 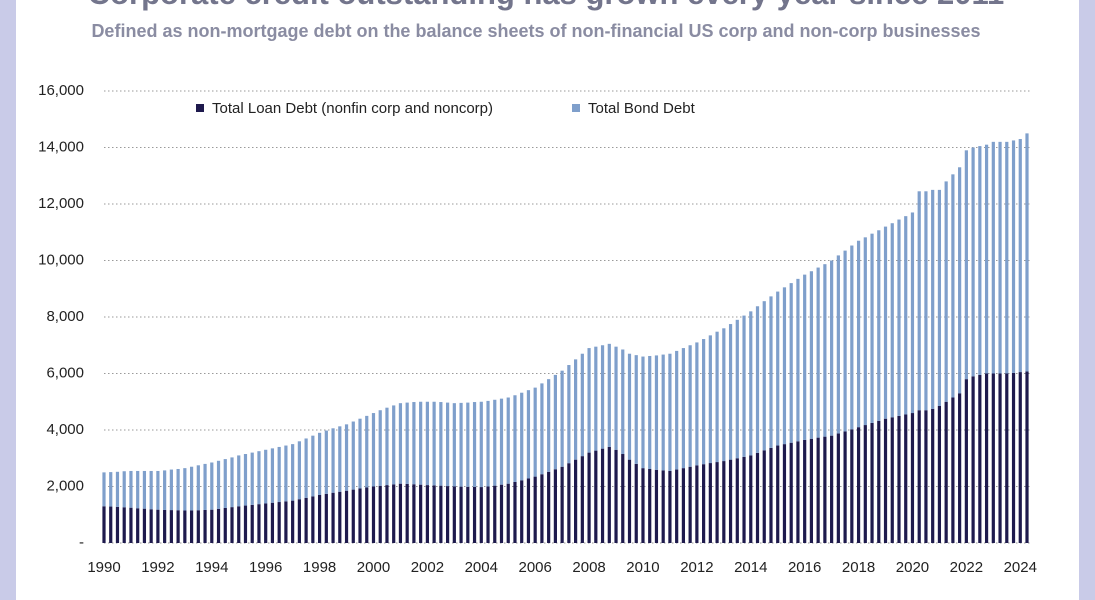 I want to click on x-tick-label: 1992, so click(x=157, y=567).